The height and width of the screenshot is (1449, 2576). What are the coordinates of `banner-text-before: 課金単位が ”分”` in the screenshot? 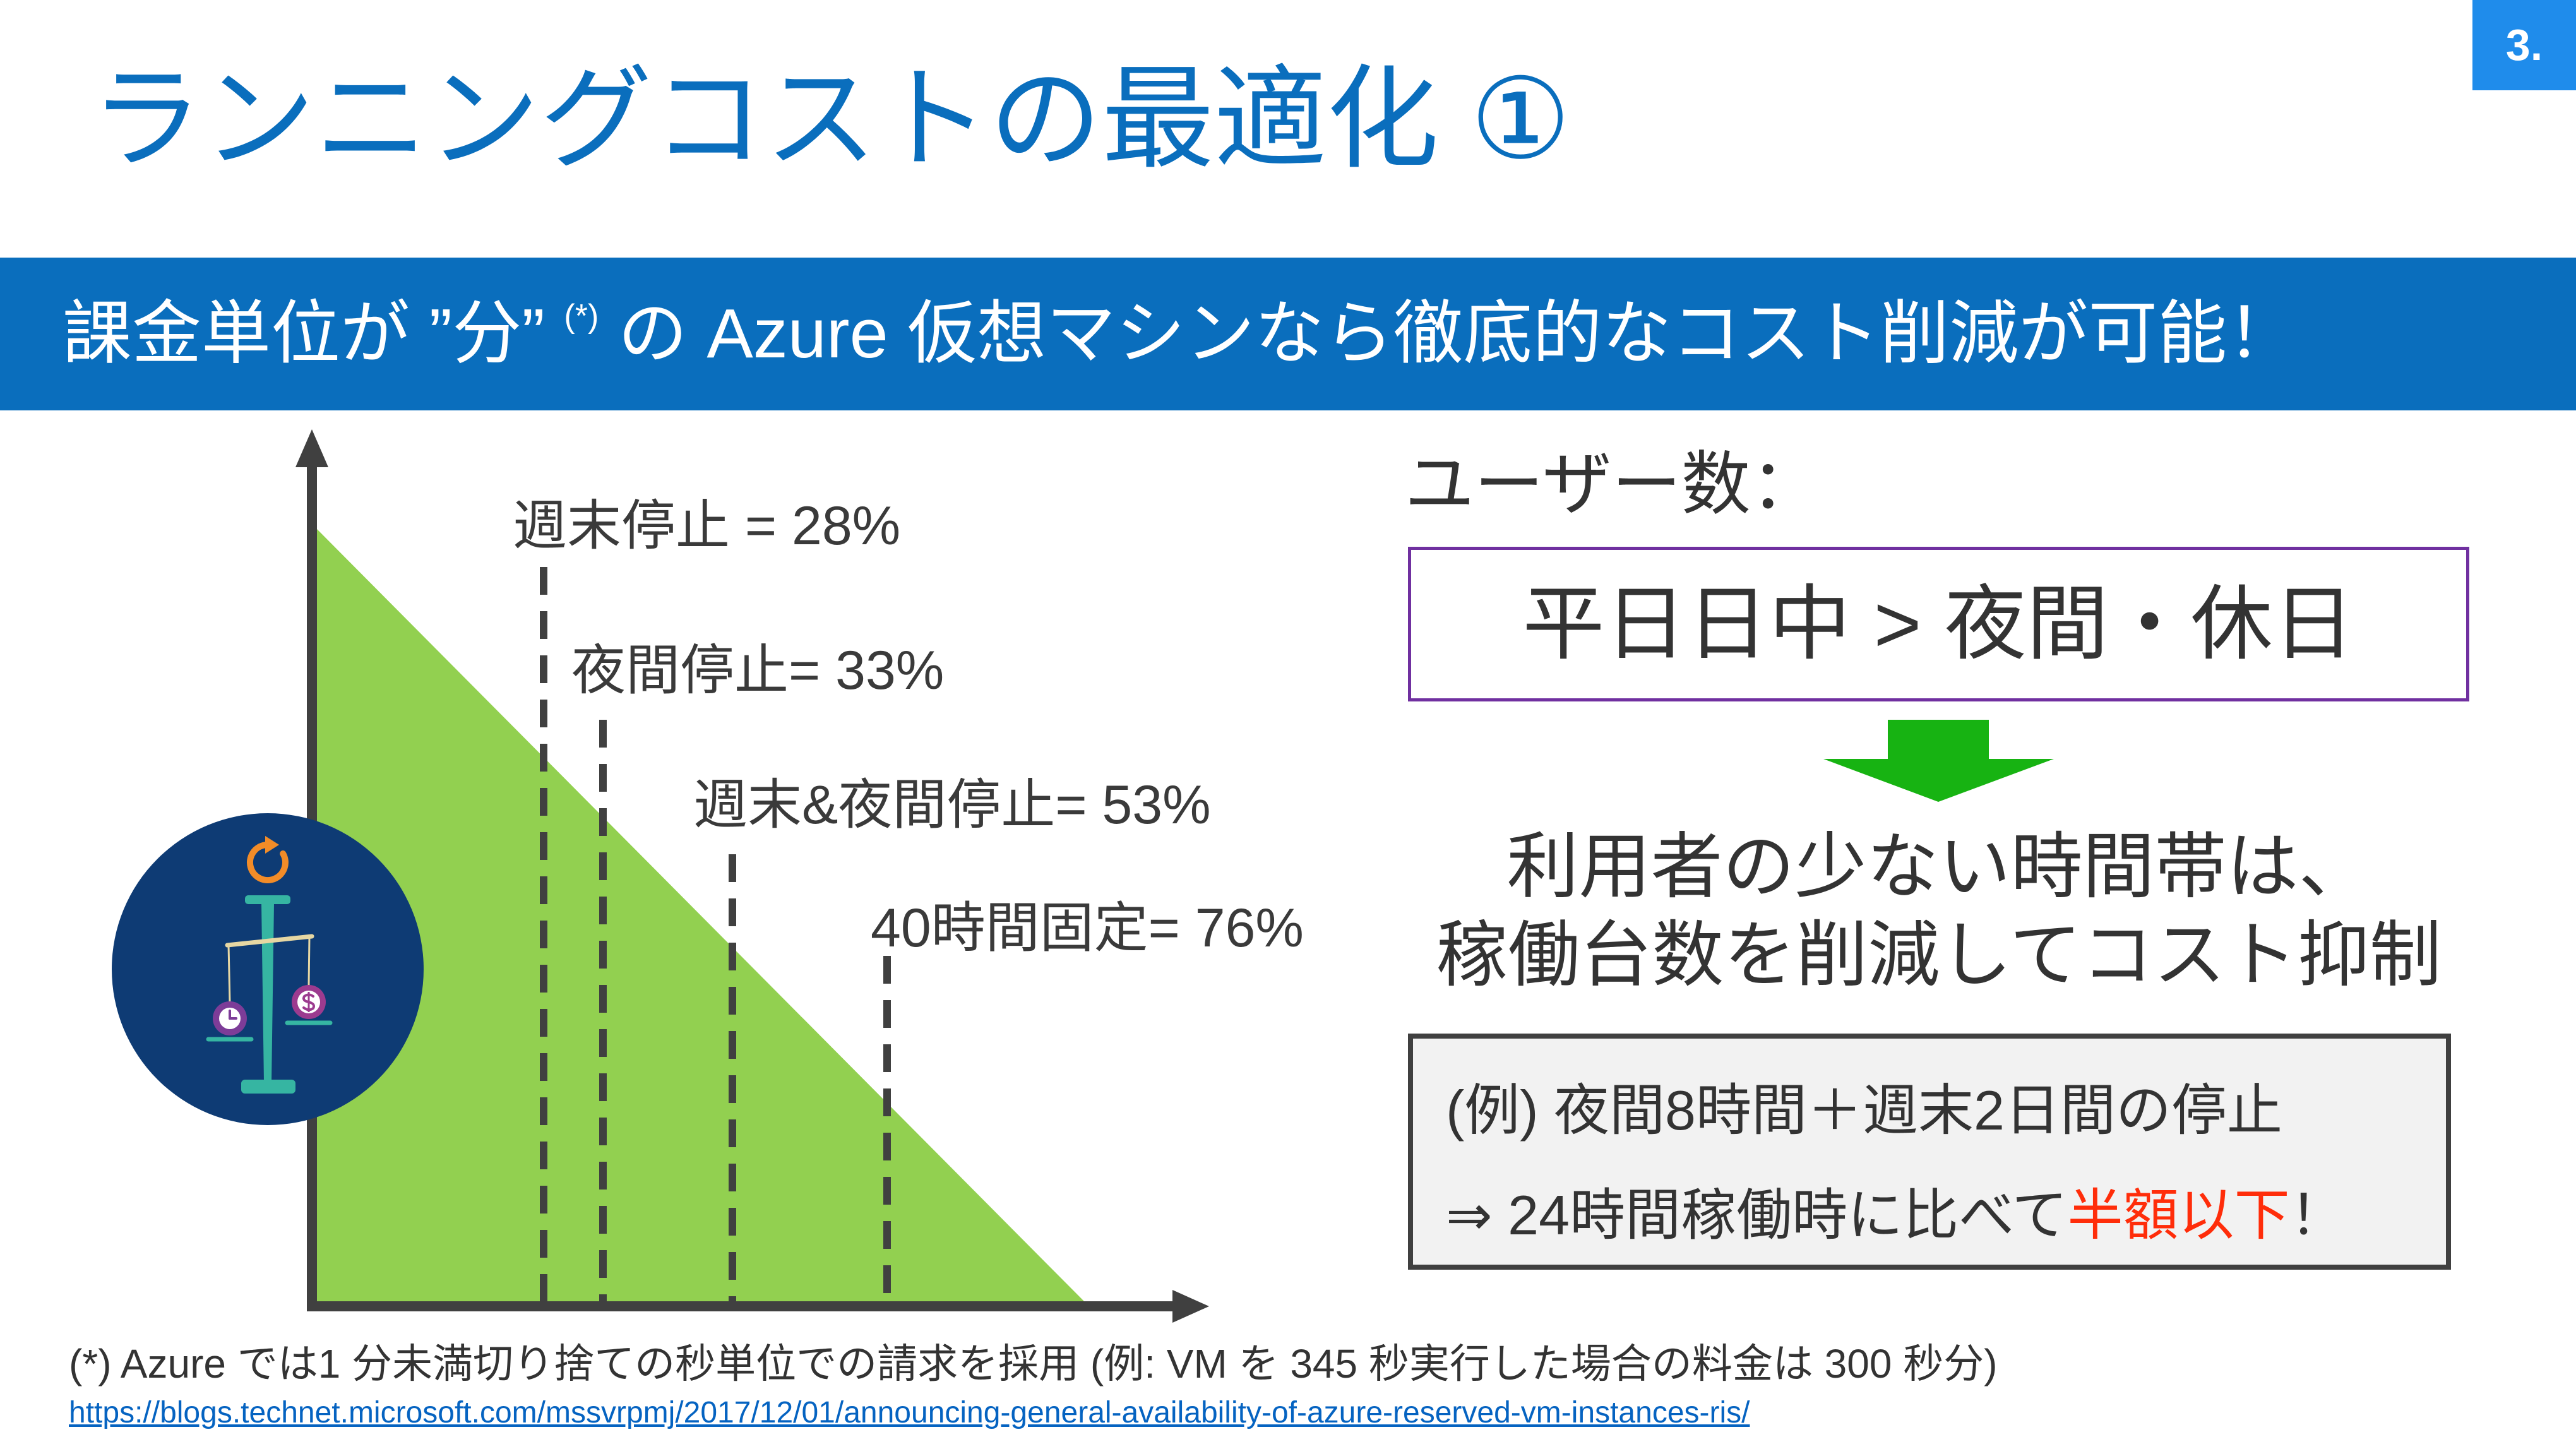 It's located at (313, 334).